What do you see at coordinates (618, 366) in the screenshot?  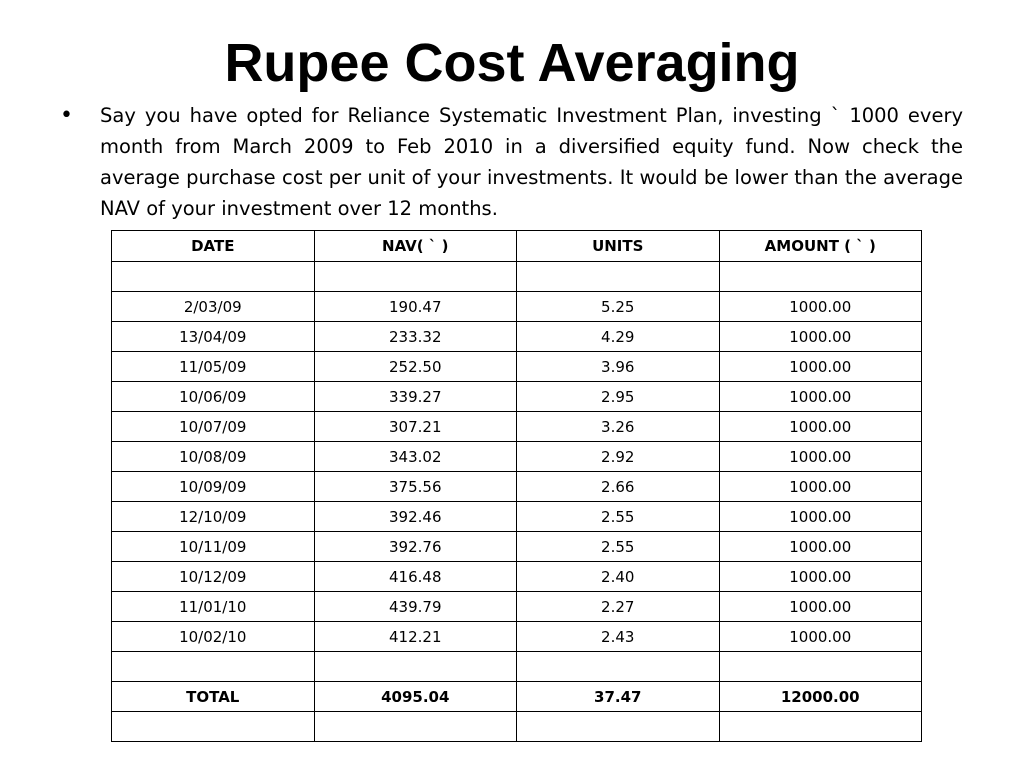 I see `cell-units: 3.96` at bounding box center [618, 366].